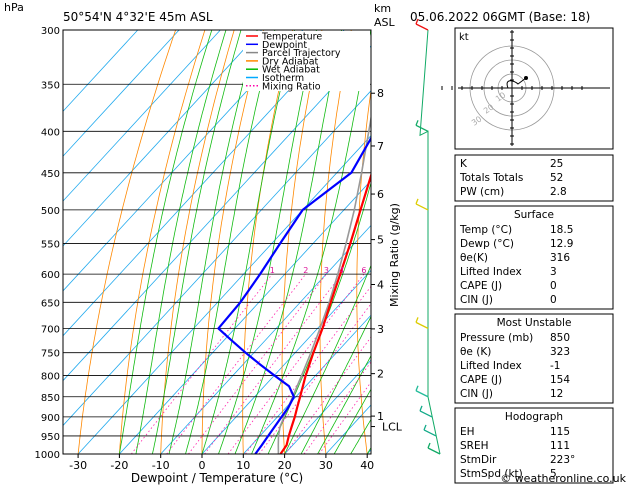 This screenshot has width=629, height=490. I want to click on wind-barbs, so click(428, 236).